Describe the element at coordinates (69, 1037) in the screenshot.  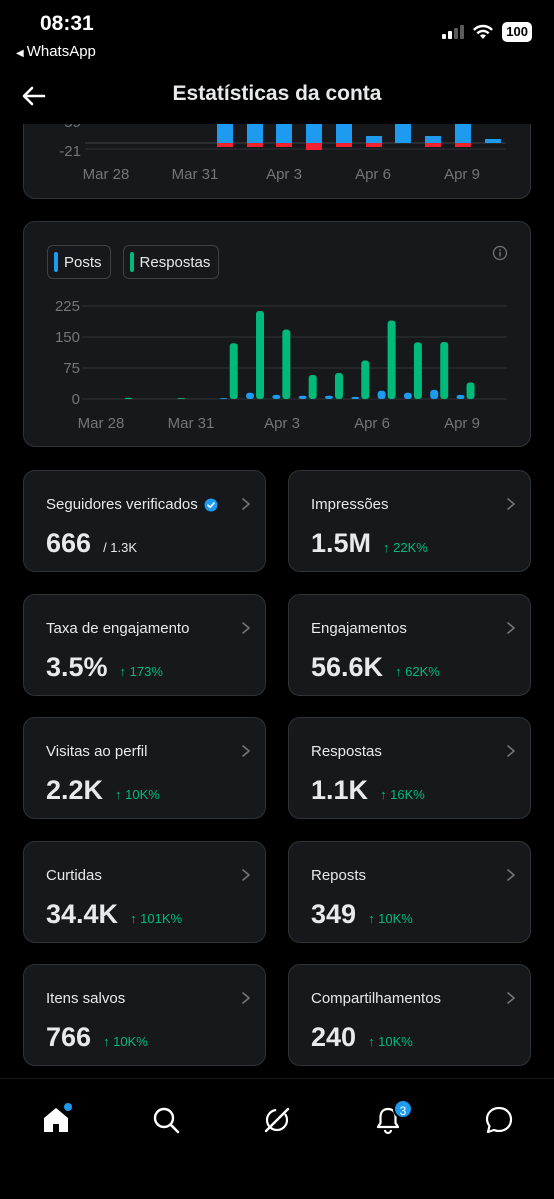
I see `metric-value: 766` at that location.